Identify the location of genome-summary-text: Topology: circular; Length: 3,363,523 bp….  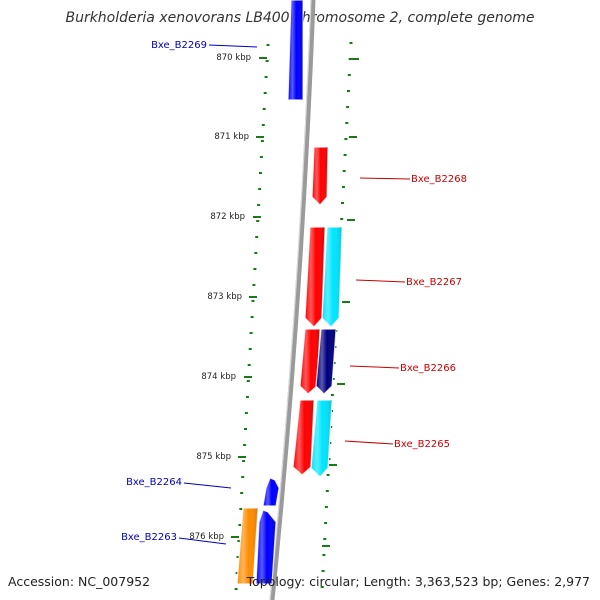
(418, 581).